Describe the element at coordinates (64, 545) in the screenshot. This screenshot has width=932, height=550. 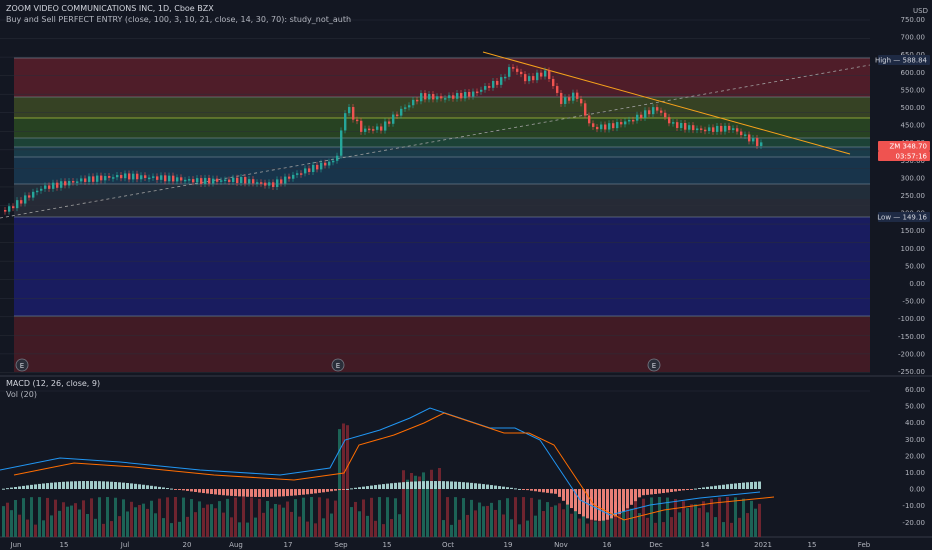
I see `time-tick: 15` at that location.